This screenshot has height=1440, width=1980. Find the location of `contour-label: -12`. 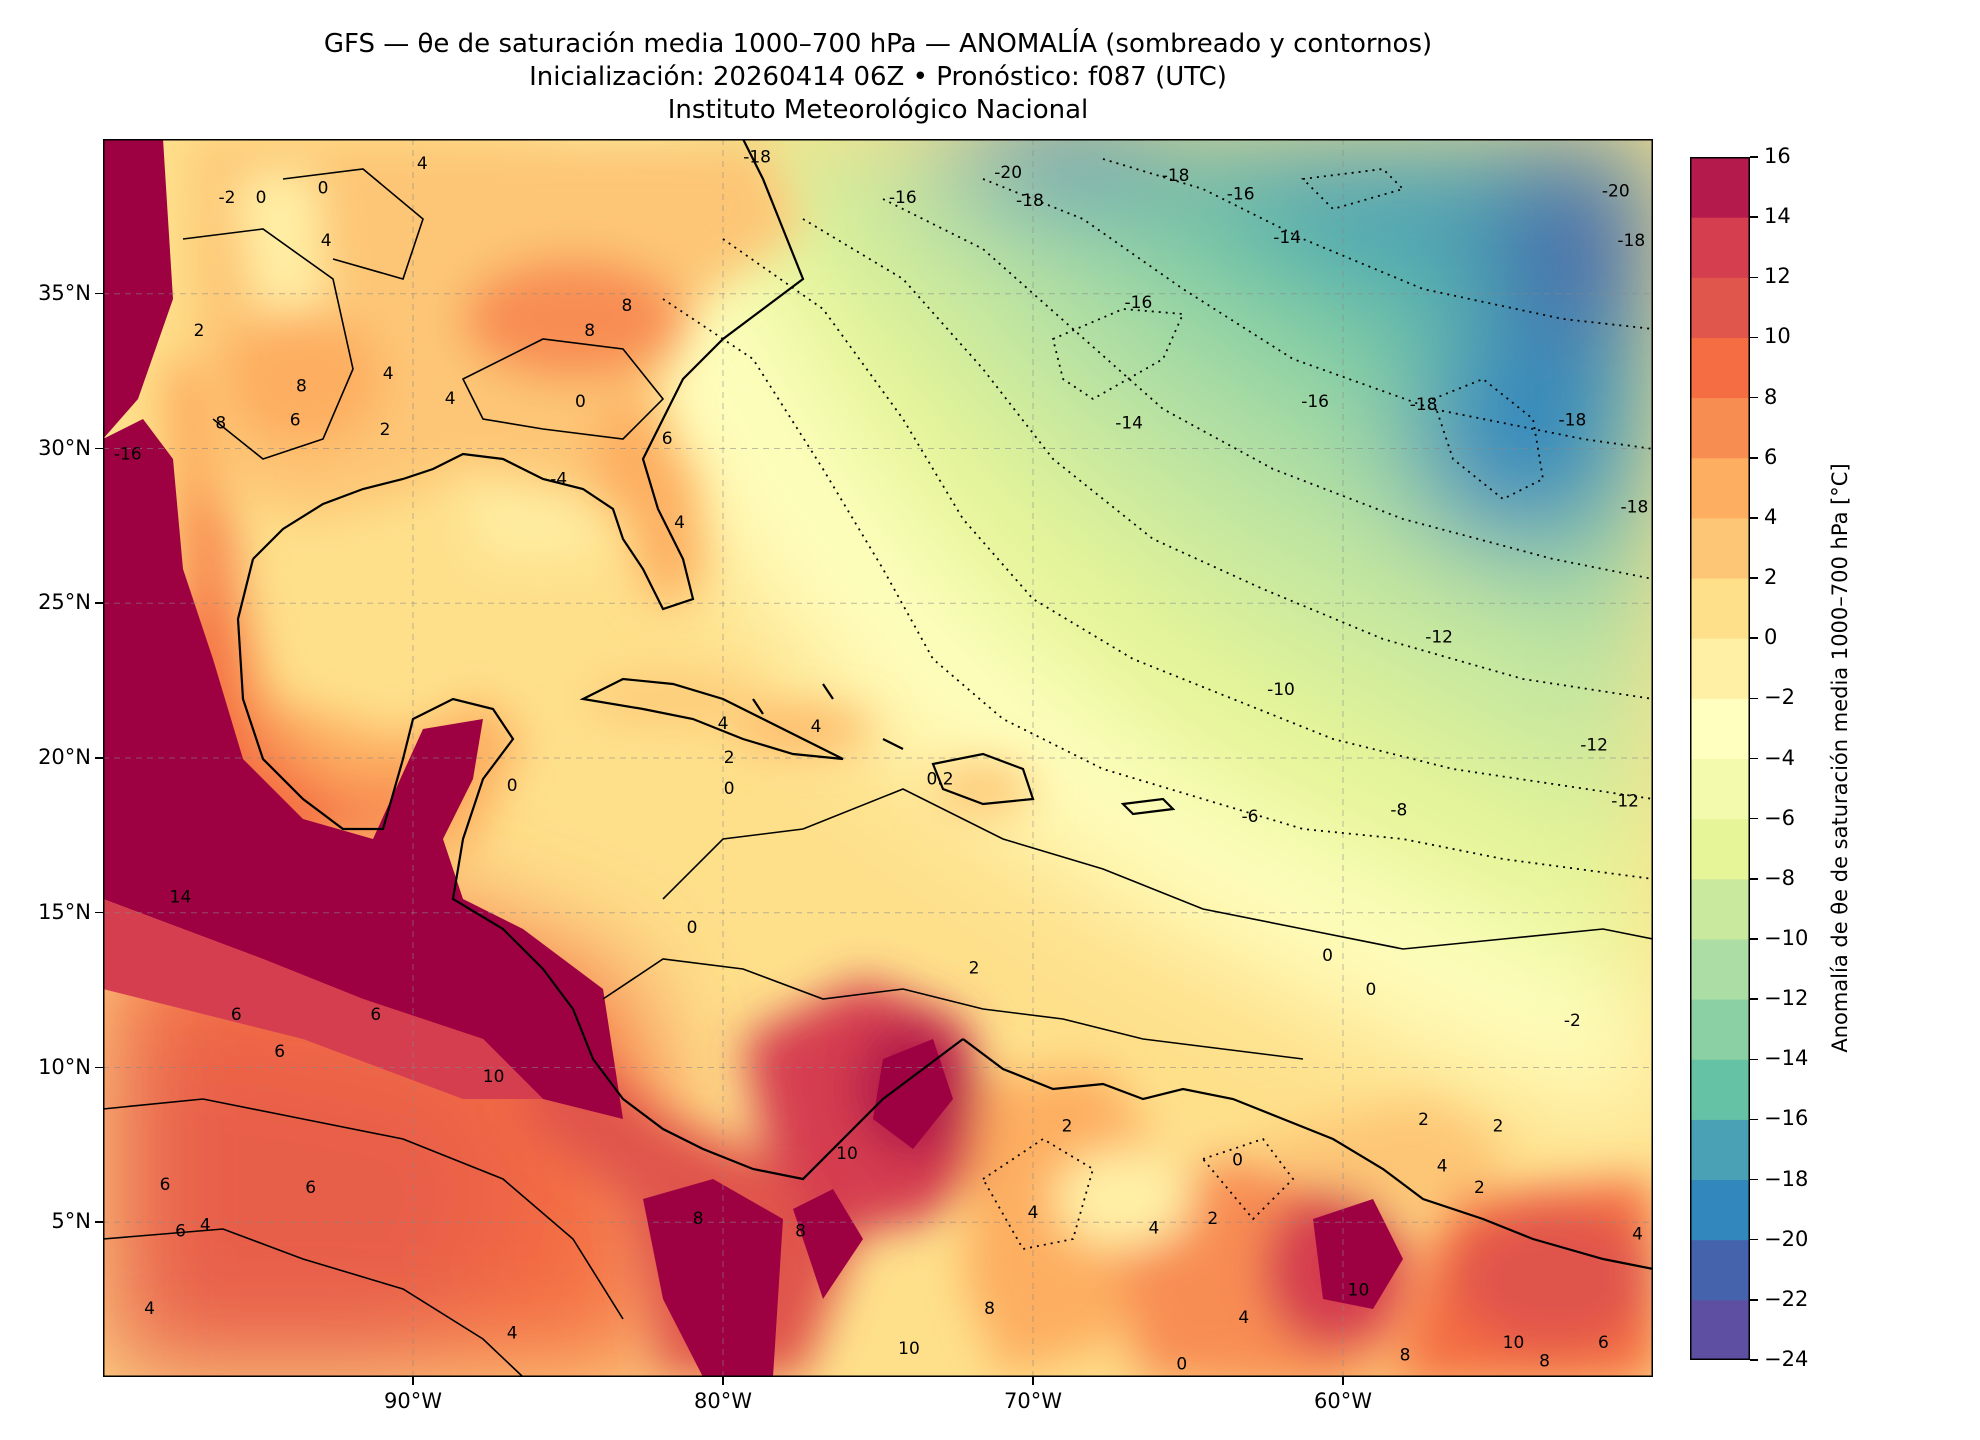

contour-label: -12 is located at coordinates (1625, 801).